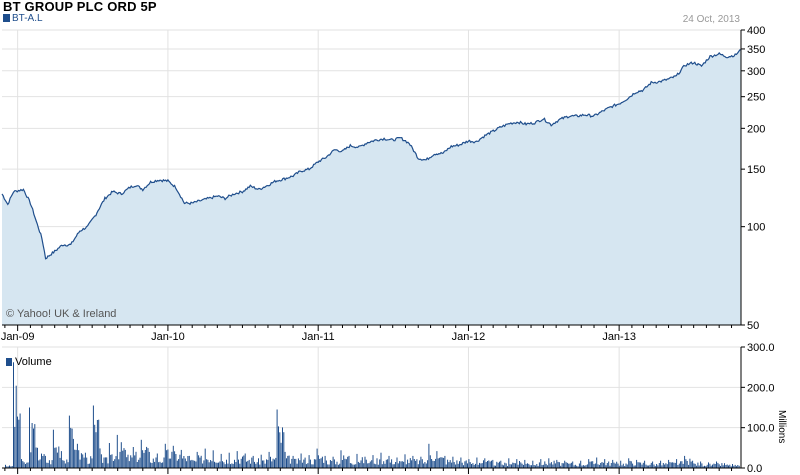 Image resolution: width=800 pixels, height=475 pixels. Describe the element at coordinates (61, 314) in the screenshot. I see `copyright-text: © Yahoo! UK & Ireland` at that location.